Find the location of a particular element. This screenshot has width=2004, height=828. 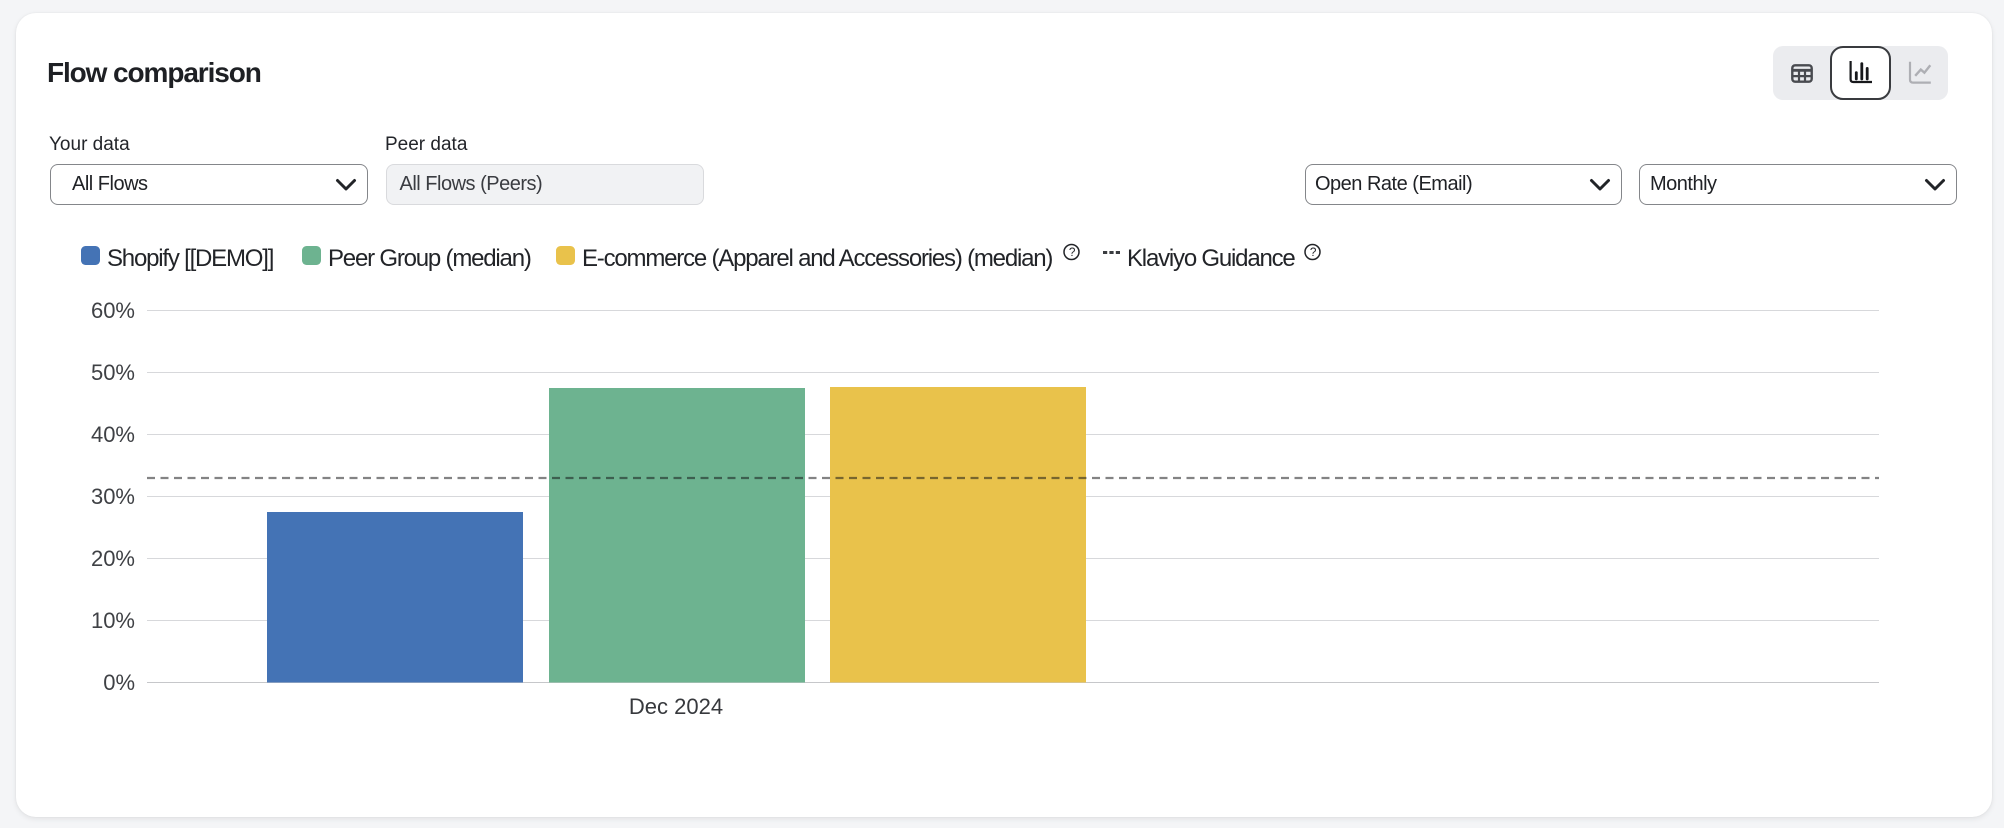

svg-text: 60% is located at coordinates (113, 310).